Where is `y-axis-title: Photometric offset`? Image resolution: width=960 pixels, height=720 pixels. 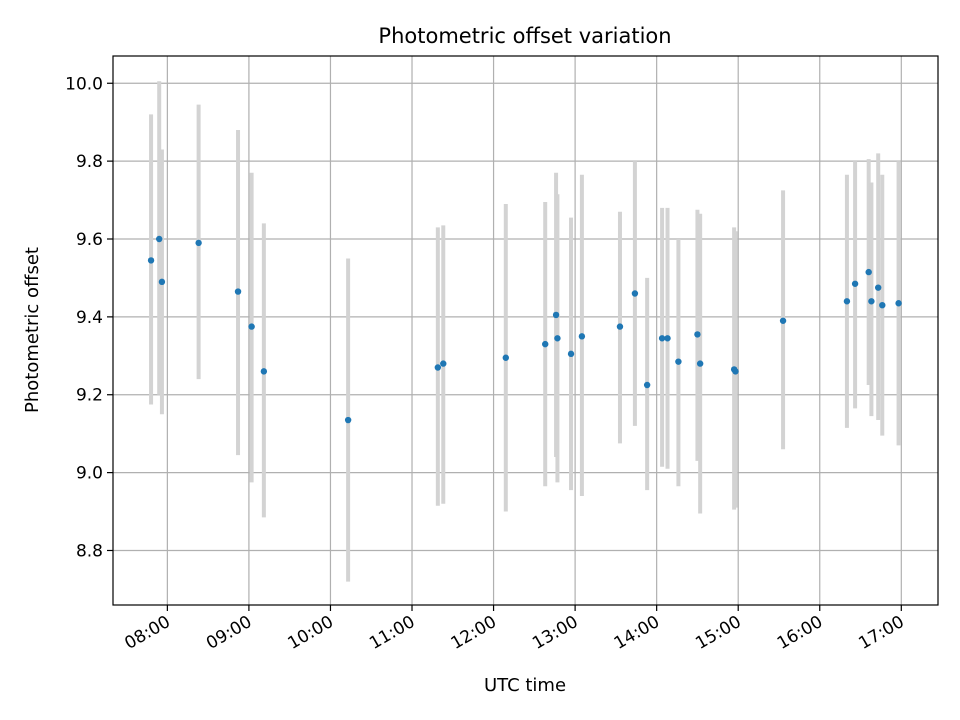 y-axis-title: Photometric offset is located at coordinates (32, 330).